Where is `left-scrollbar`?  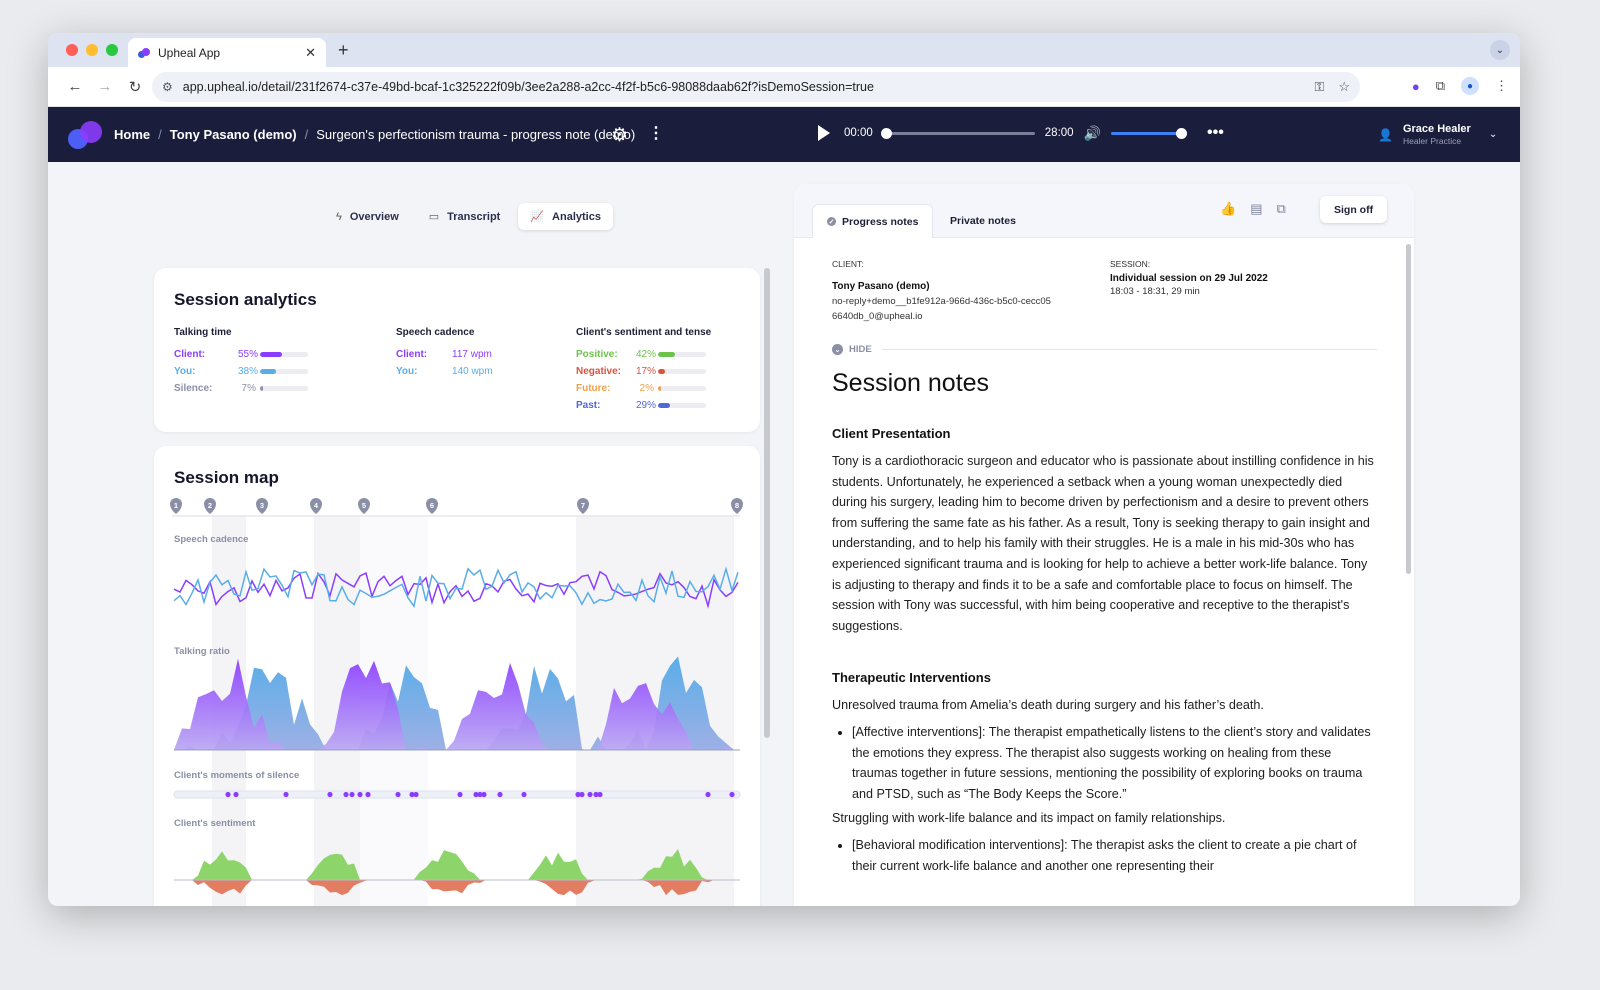 left-scrollbar is located at coordinates (767, 503).